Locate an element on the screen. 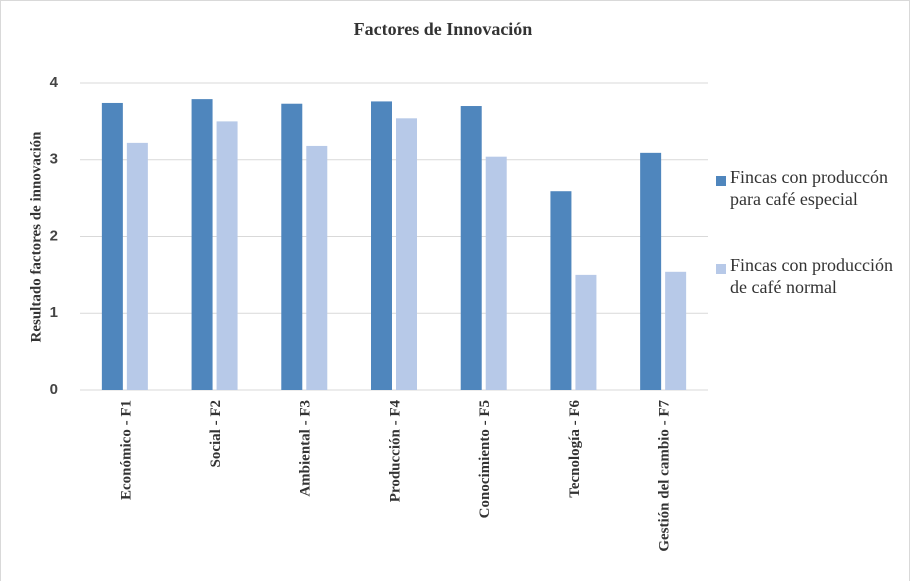  x-tick-label: Producción - F4 is located at coordinates (395, 451).